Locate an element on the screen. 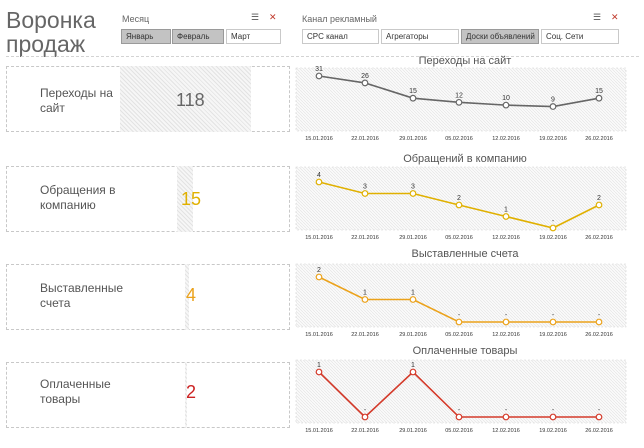 This screenshot has width=644, height=448. kpi-bar-inquiries is located at coordinates (185, 199).